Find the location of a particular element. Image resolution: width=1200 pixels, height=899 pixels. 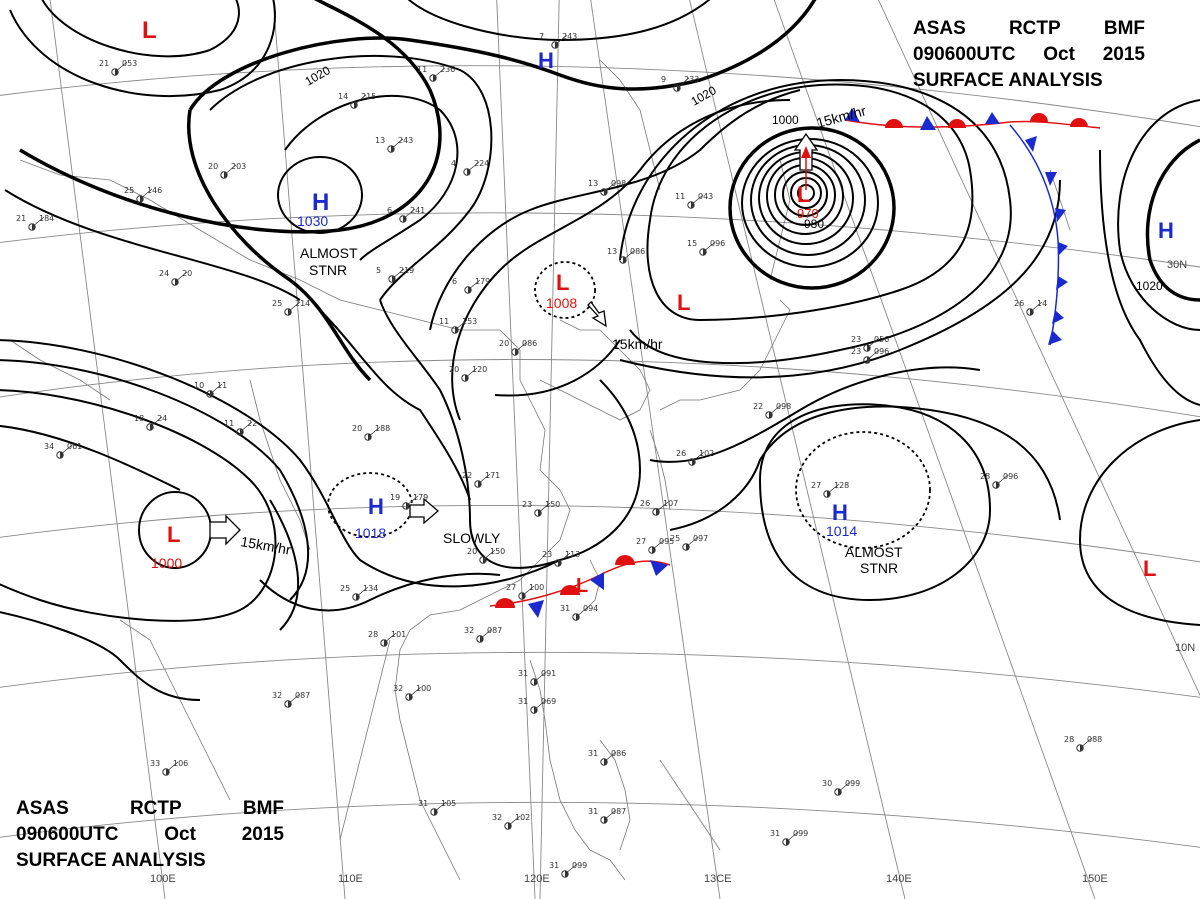

station-temperature: 9 is located at coordinates (663, 79).